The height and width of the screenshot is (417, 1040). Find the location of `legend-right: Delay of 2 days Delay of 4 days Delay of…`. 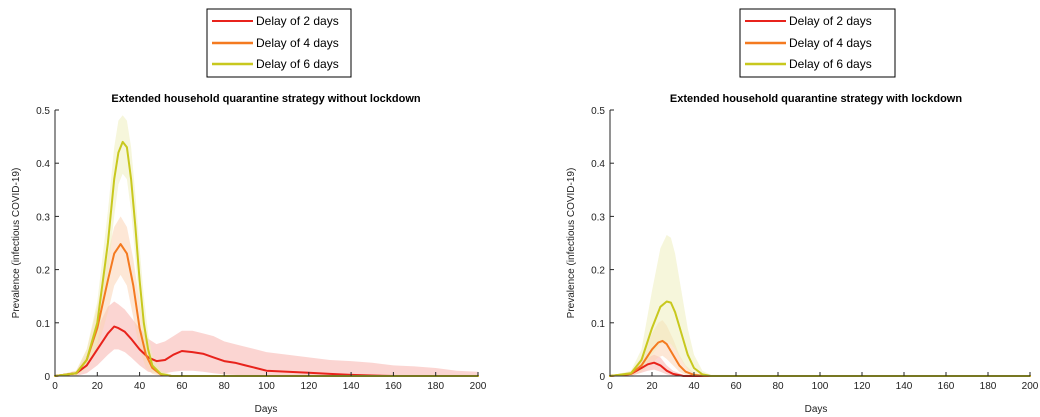

legend-right: Delay of 2 days Delay of 4 days Delay of… is located at coordinates (817, 43).